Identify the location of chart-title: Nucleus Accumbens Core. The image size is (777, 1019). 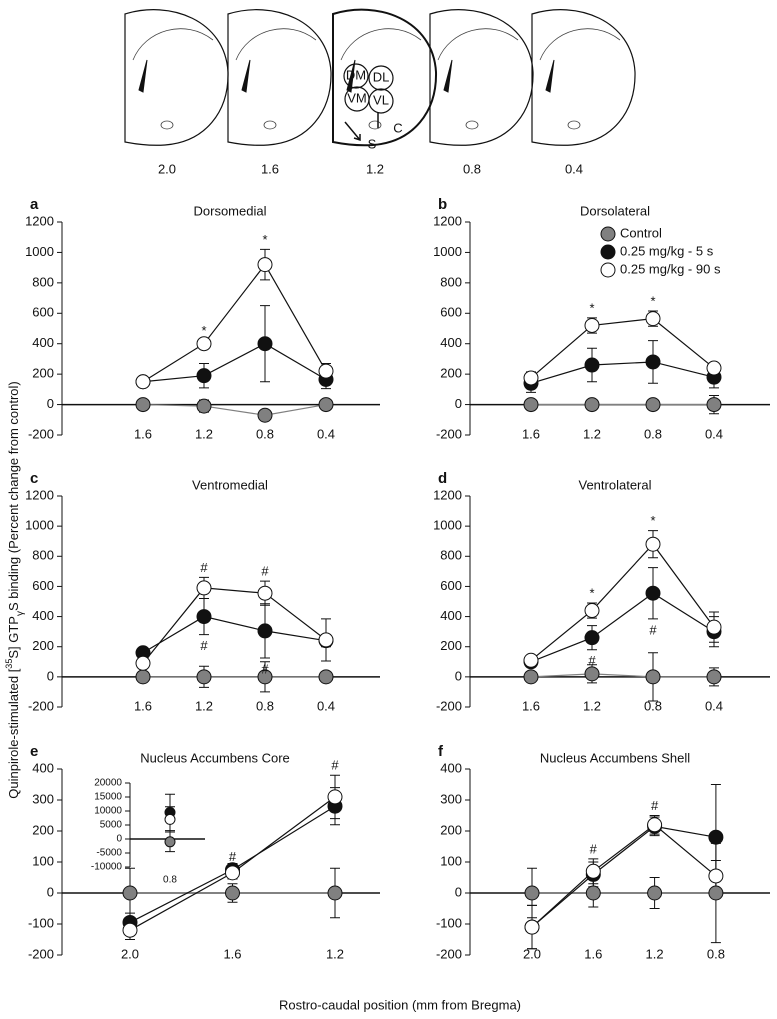
(215, 757).